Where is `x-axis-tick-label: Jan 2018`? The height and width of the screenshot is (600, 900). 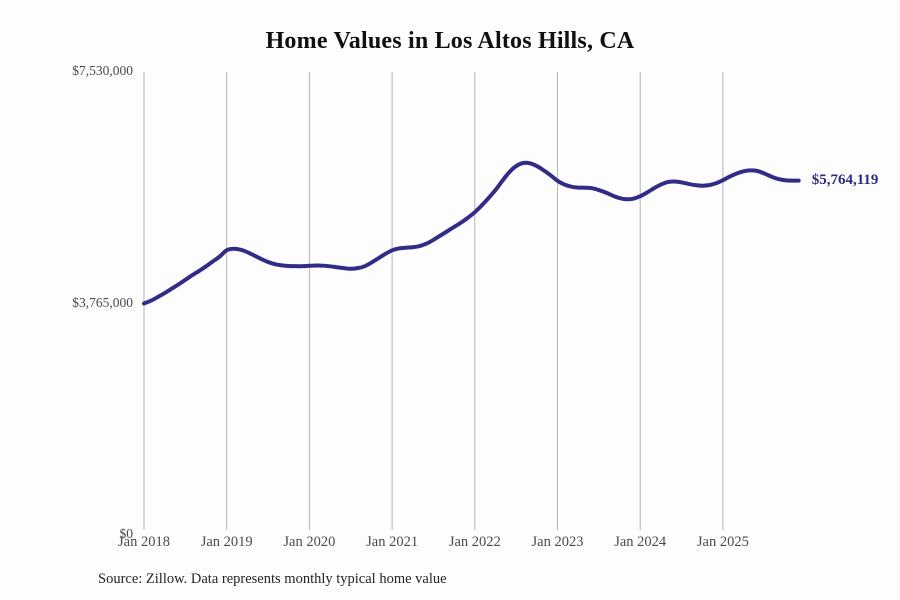
x-axis-tick-label: Jan 2018 is located at coordinates (144, 542).